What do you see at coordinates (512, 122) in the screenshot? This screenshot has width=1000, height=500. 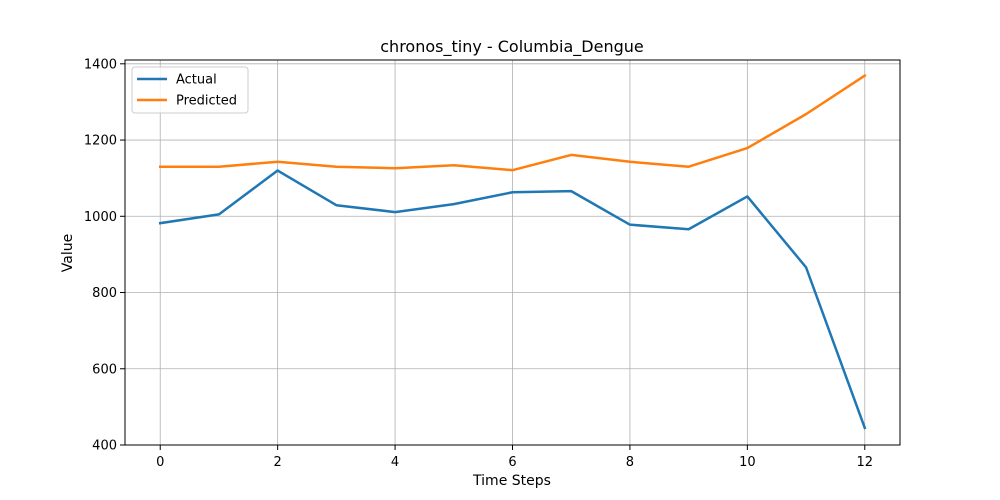 I see `series-line-predicted` at bounding box center [512, 122].